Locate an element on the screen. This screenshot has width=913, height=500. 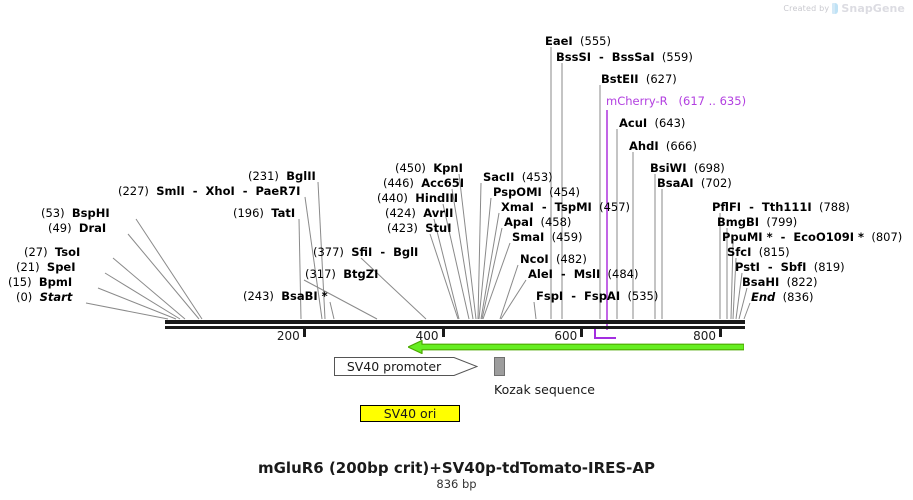
enzyme-label-ppuMI: PpuMI * - EcoO109I * (807) is located at coordinates (812, 237).